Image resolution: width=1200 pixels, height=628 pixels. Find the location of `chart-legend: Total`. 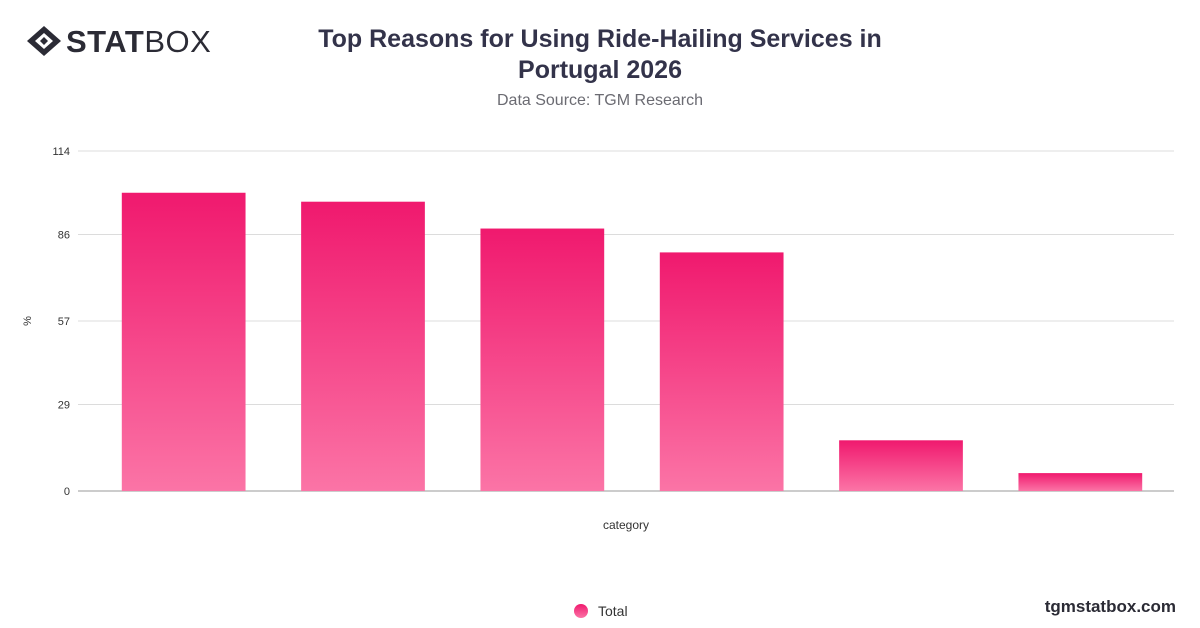

chart-legend: Total is located at coordinates (601, 611).